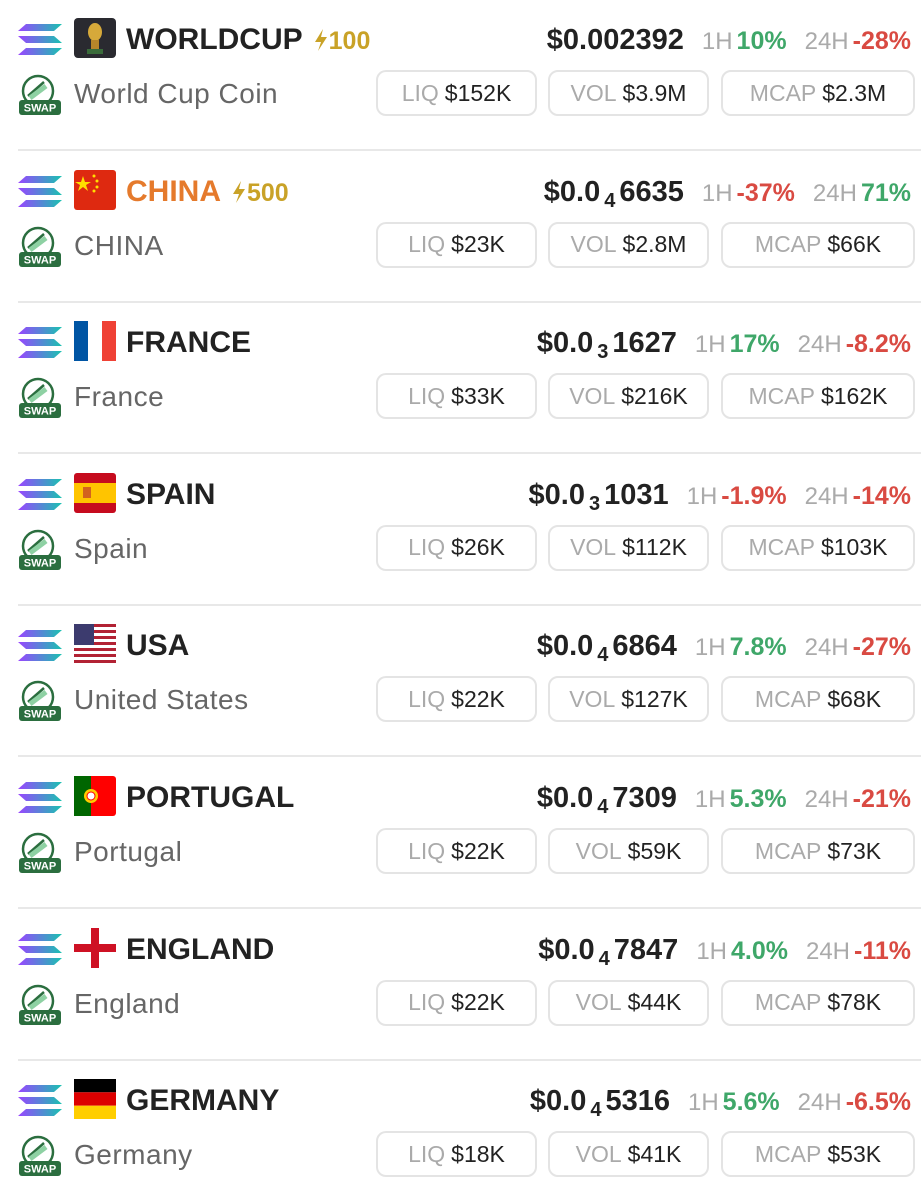  What do you see at coordinates (654, 850) in the screenshot?
I see `vol-value: $59K` at bounding box center [654, 850].